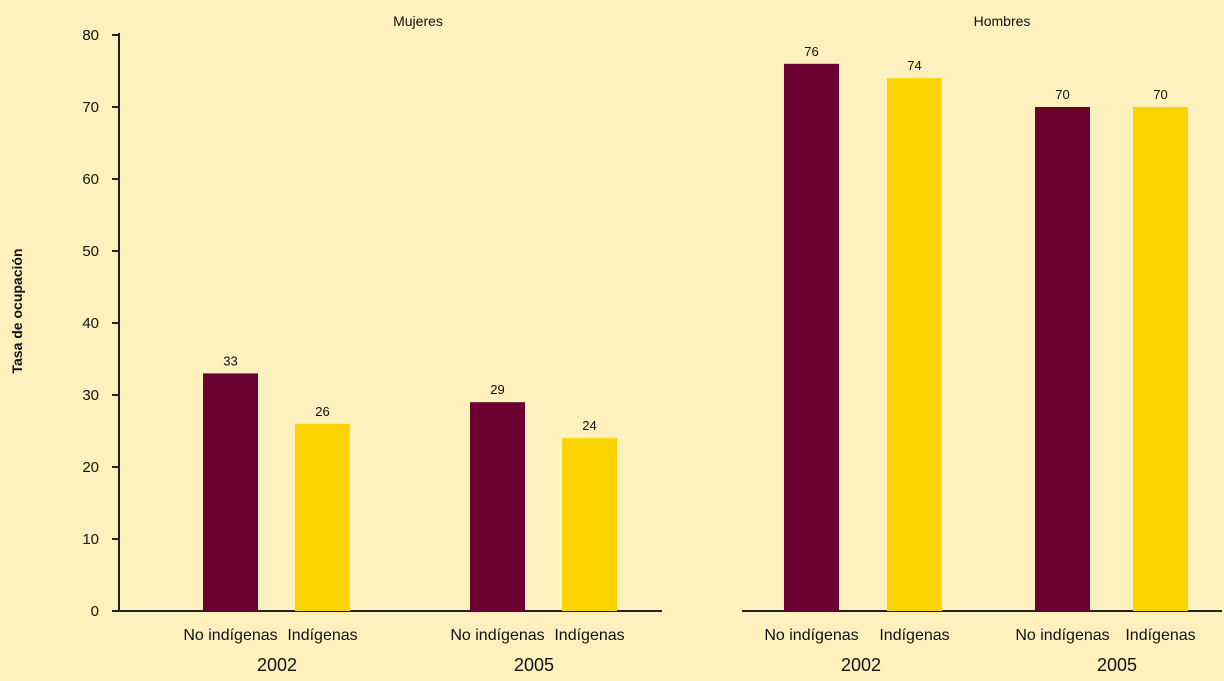 The image size is (1224, 681). I want to click on y-tick-label: 40, so click(90, 323).